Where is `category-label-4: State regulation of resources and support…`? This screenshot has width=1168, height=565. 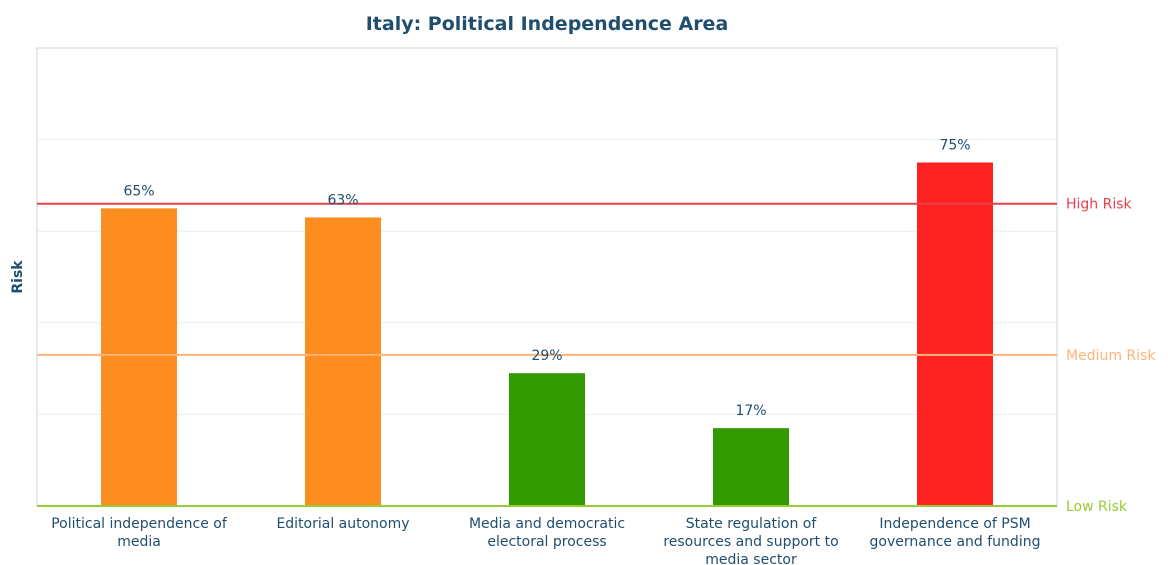
category-label-4: State regulation of resources and support… is located at coordinates (750, 540).